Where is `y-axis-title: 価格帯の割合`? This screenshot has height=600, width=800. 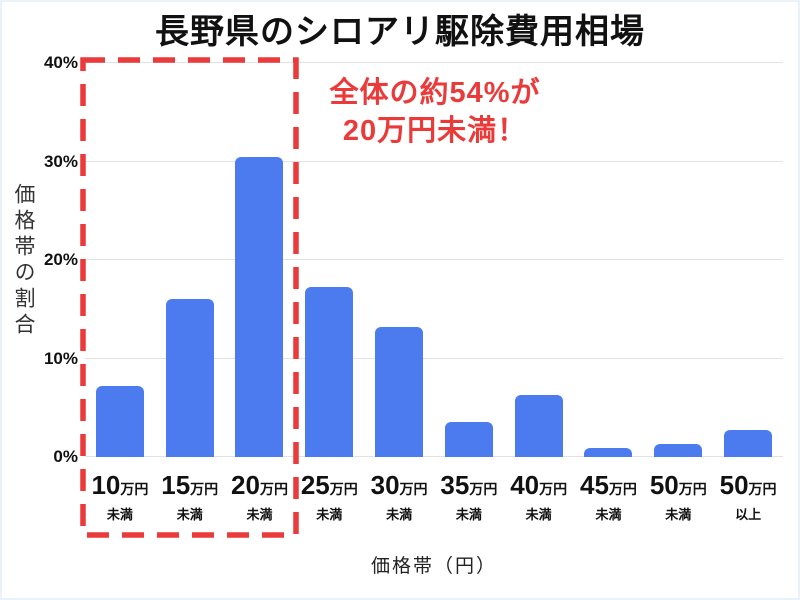
y-axis-title: 価格帯の割合 is located at coordinates (23, 261).